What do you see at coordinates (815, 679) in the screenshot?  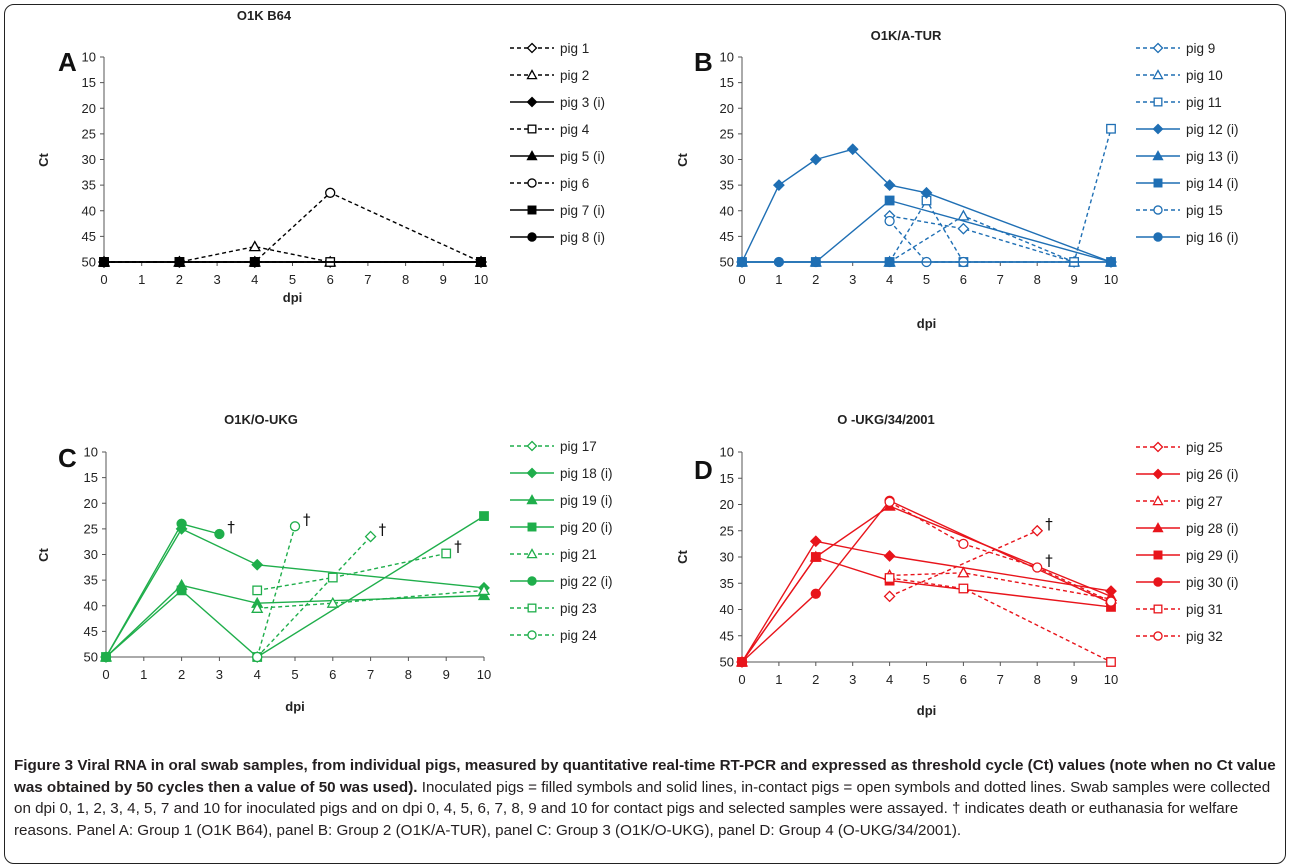 I see `panel-d-x-tick-label: 2` at bounding box center [815, 679].